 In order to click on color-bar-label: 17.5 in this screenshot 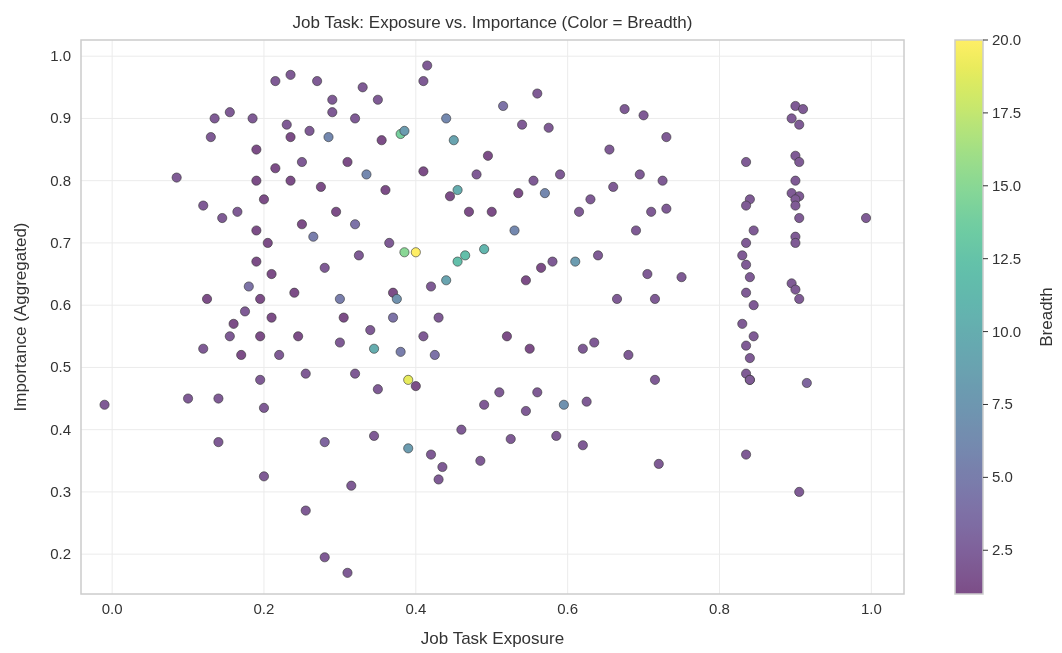, I will do `click(1007, 112)`.